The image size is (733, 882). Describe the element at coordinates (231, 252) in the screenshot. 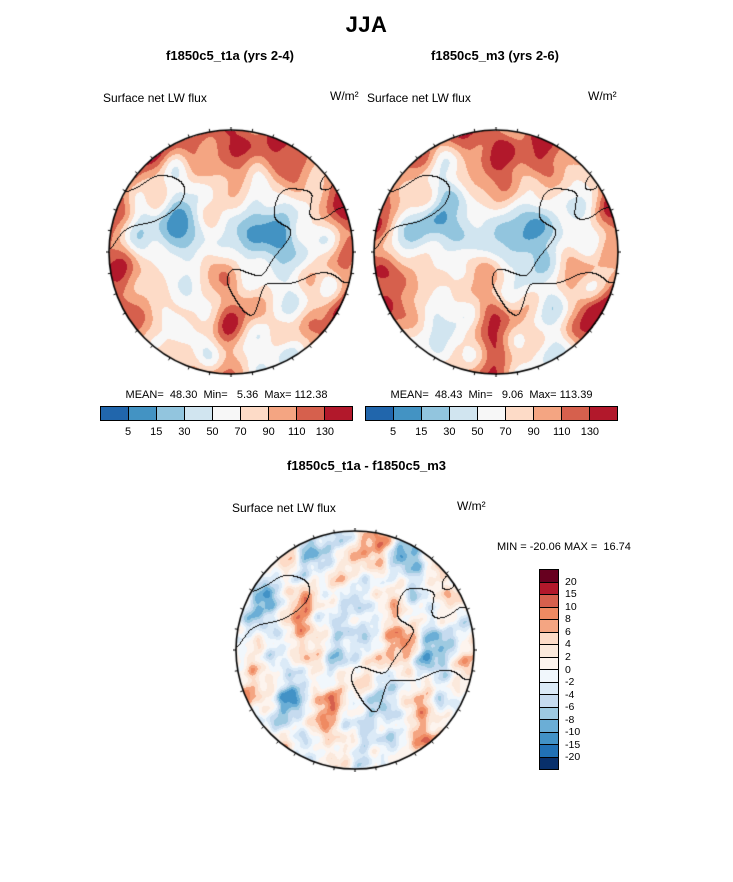

I see `panel1-map-canvas` at that location.